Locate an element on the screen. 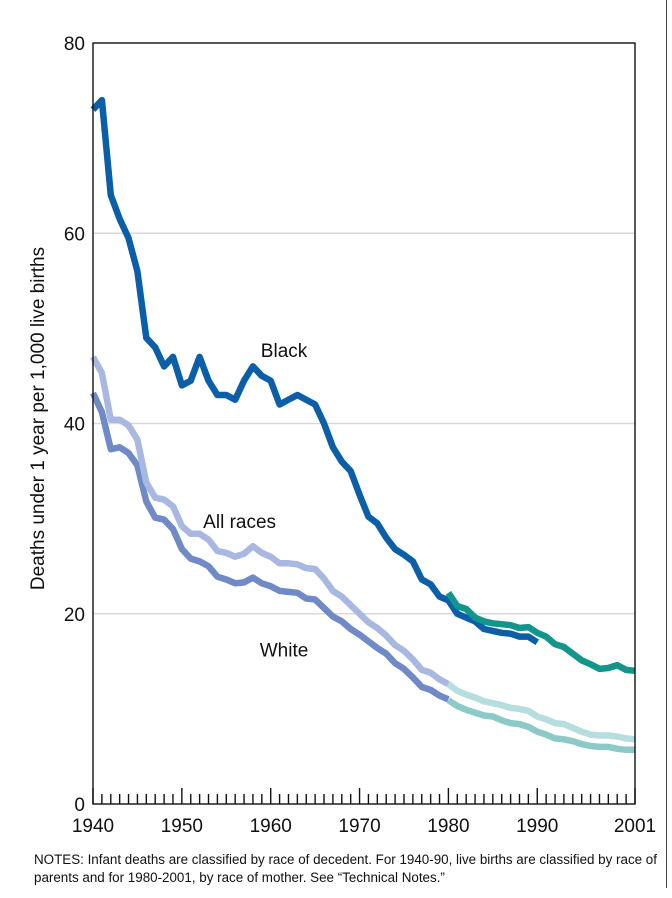 This screenshot has height=898, width=672. x-tick-label: 2001 is located at coordinates (635, 826).